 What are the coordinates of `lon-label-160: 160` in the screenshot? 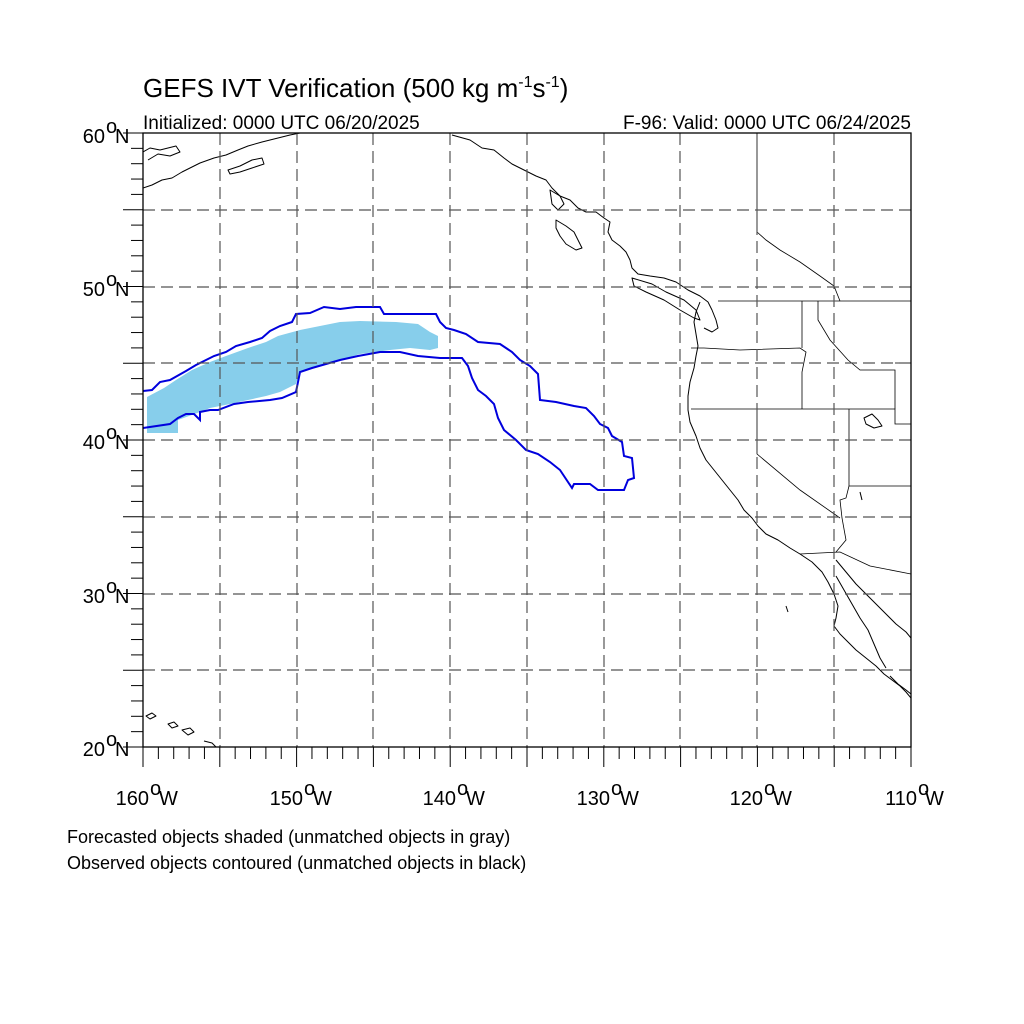 It's located at (132, 799).